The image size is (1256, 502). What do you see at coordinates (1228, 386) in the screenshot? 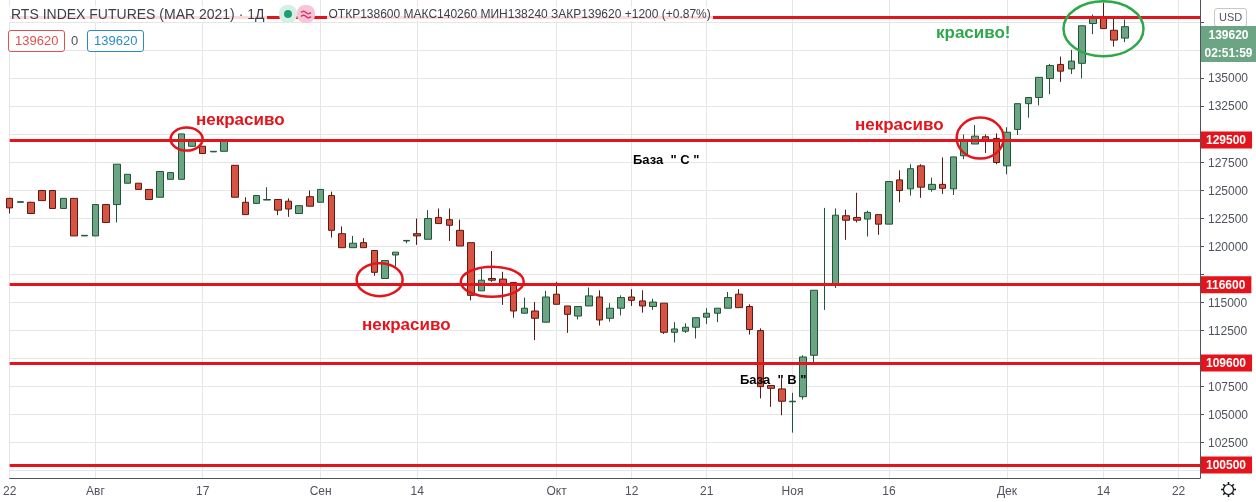
I see `y-tick-label: 107500` at bounding box center [1228, 386].